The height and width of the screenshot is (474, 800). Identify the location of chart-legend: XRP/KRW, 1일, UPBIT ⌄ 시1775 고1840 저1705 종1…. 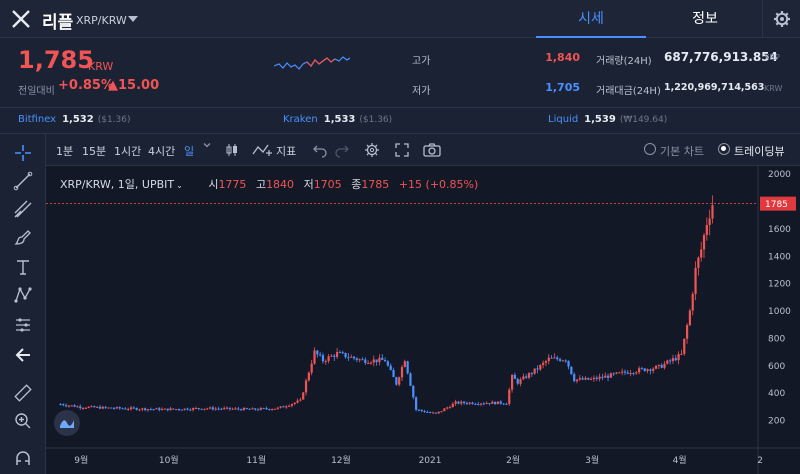
(269, 184).